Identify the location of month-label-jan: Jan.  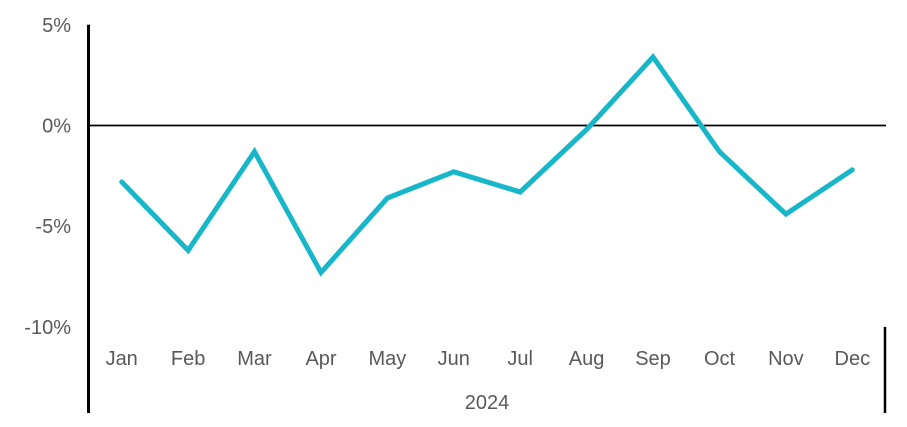
(122, 359).